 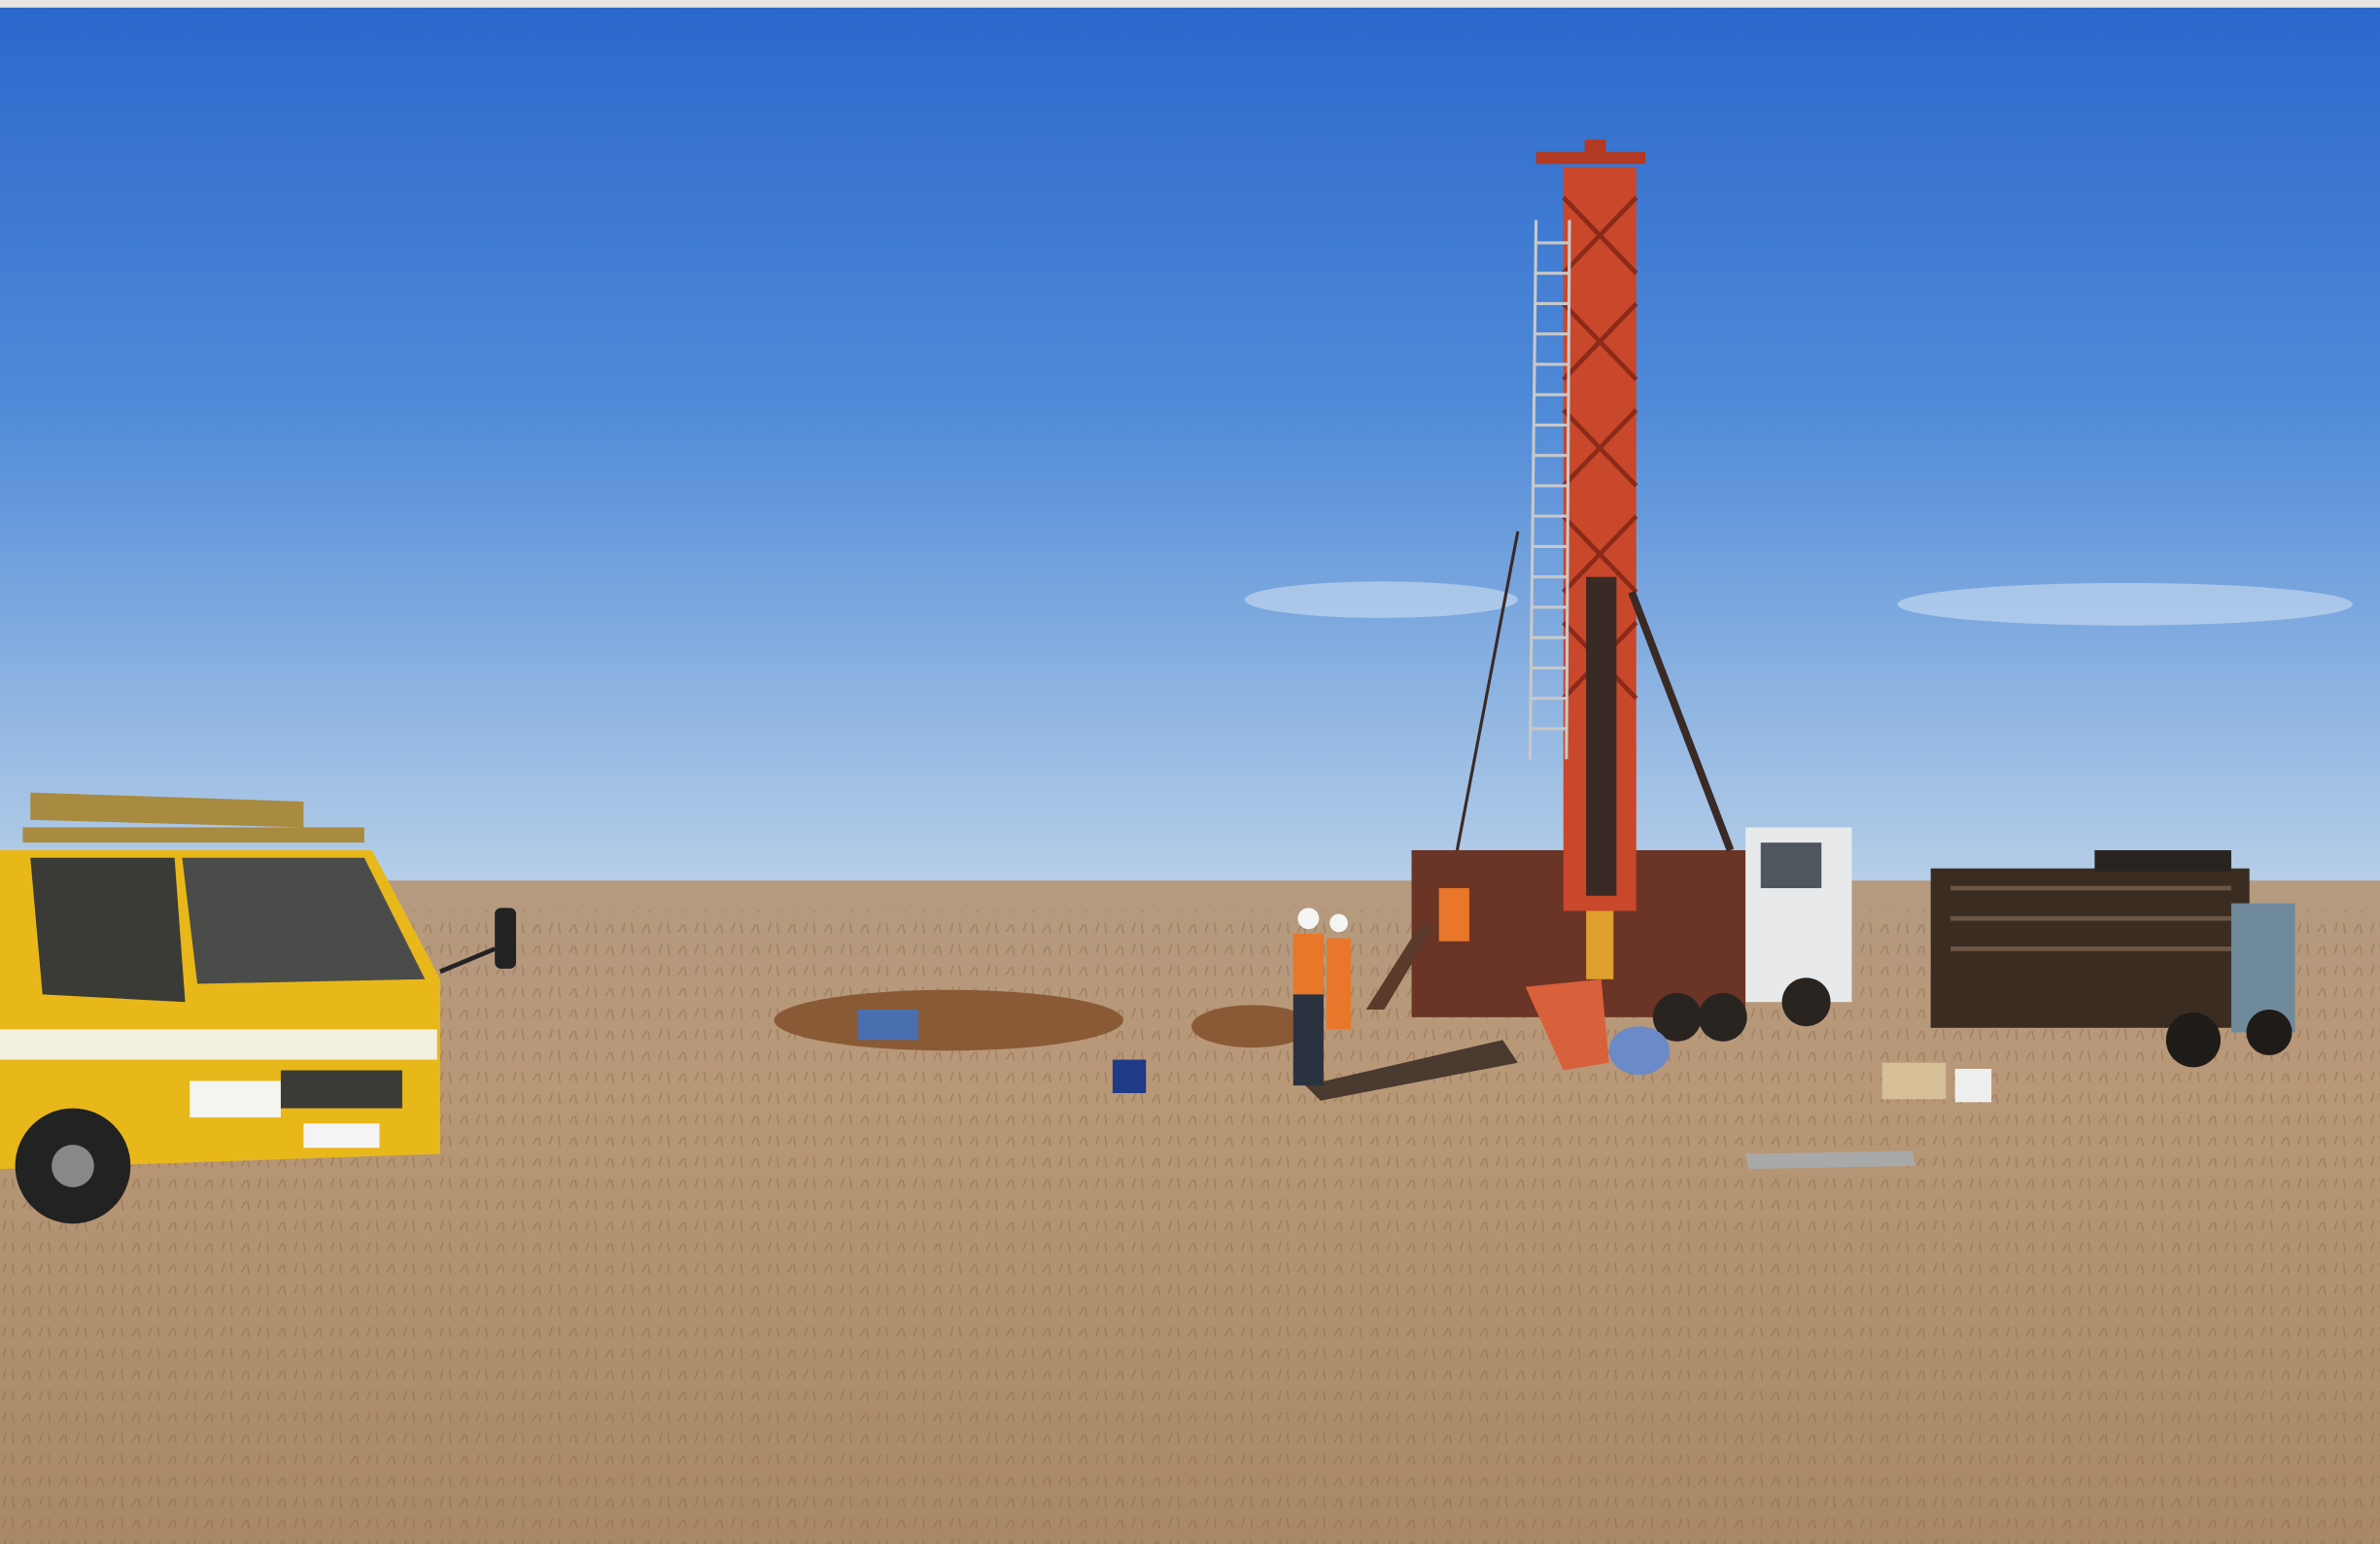 What do you see at coordinates (1411, 1070) in the screenshot?
I see `platform` at bounding box center [1411, 1070].